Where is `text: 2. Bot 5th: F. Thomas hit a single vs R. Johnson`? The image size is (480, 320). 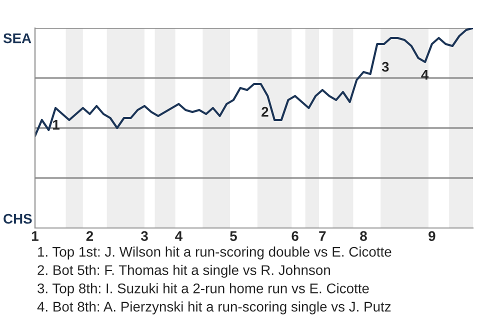
text: 2. Bot 5th: F. Thomas hit a single vs R. Johnson is located at coordinates (184, 271).